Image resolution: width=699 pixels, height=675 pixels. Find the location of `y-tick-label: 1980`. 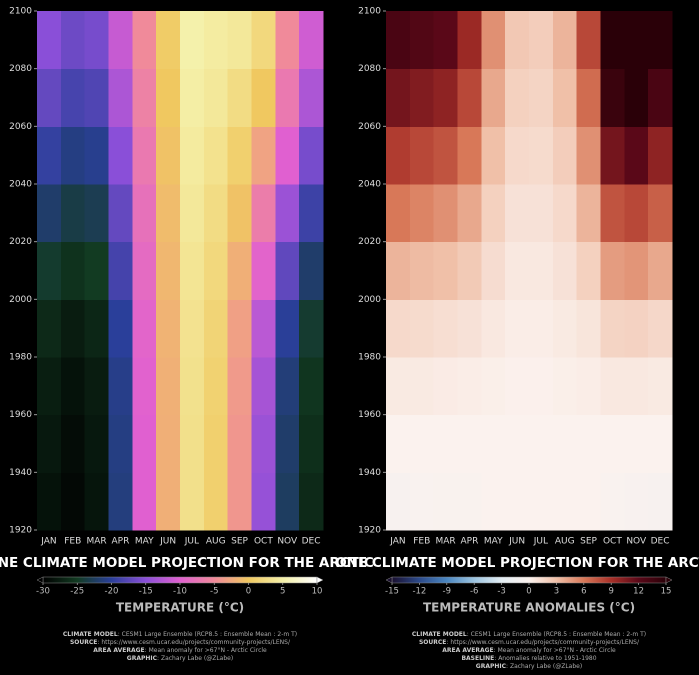

y-tick-label: 1980 is located at coordinates (20, 358).